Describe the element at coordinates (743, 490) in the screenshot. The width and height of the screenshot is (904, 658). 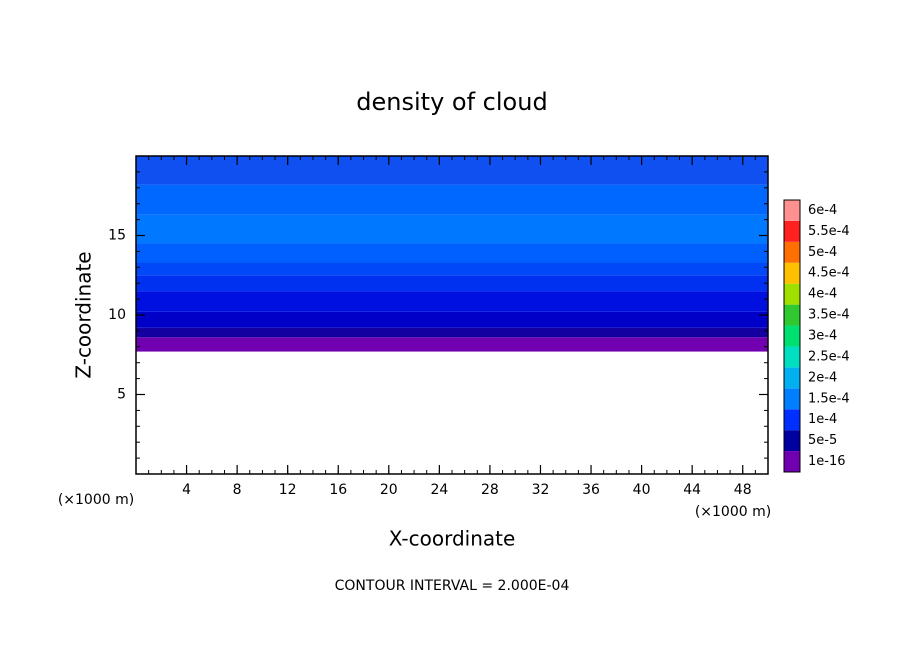
I see `x-tick-label: 48` at that location.